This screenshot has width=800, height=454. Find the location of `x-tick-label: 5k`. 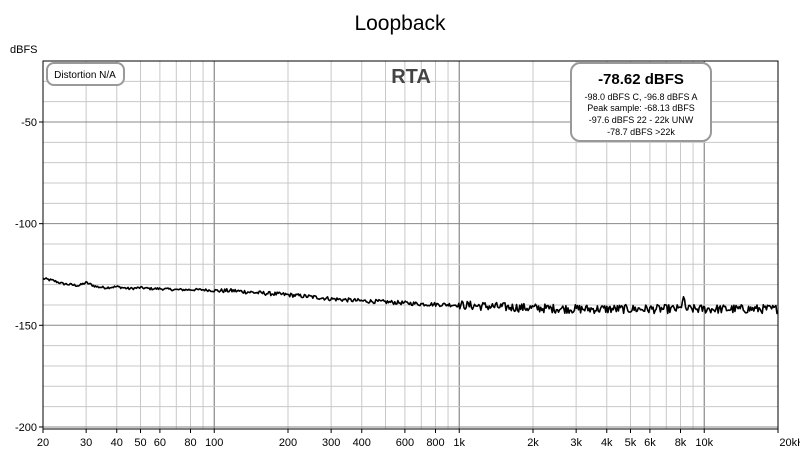

x-tick-label: 5k is located at coordinates (631, 443).